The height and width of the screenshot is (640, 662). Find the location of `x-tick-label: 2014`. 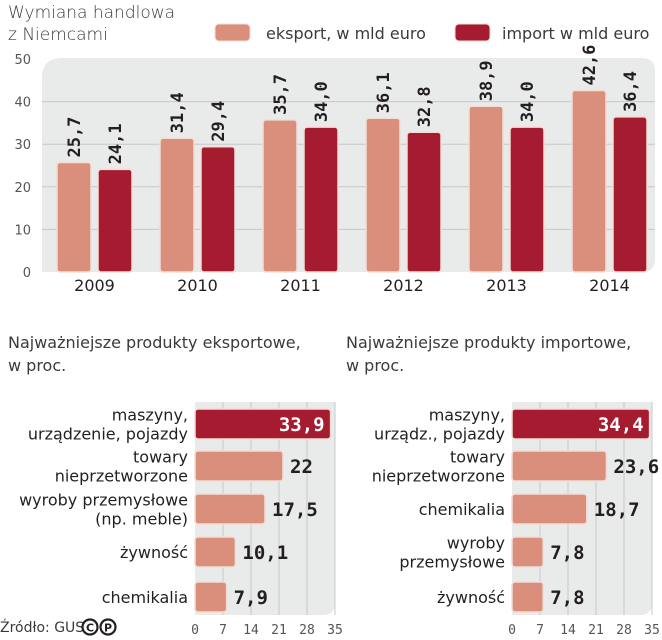

x-tick-label: 2014 is located at coordinates (609, 285).